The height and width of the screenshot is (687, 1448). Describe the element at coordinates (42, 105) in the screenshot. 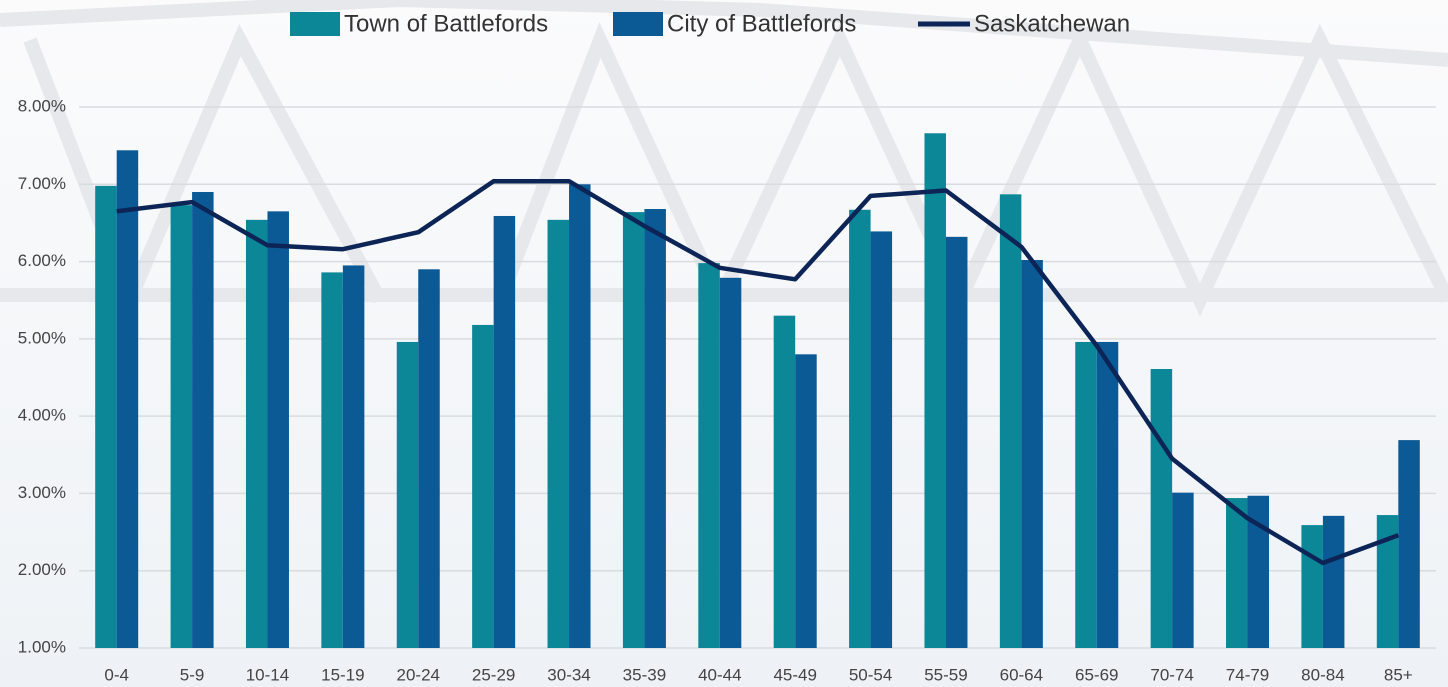

I see `y-tick-label: 8.00%` at that location.